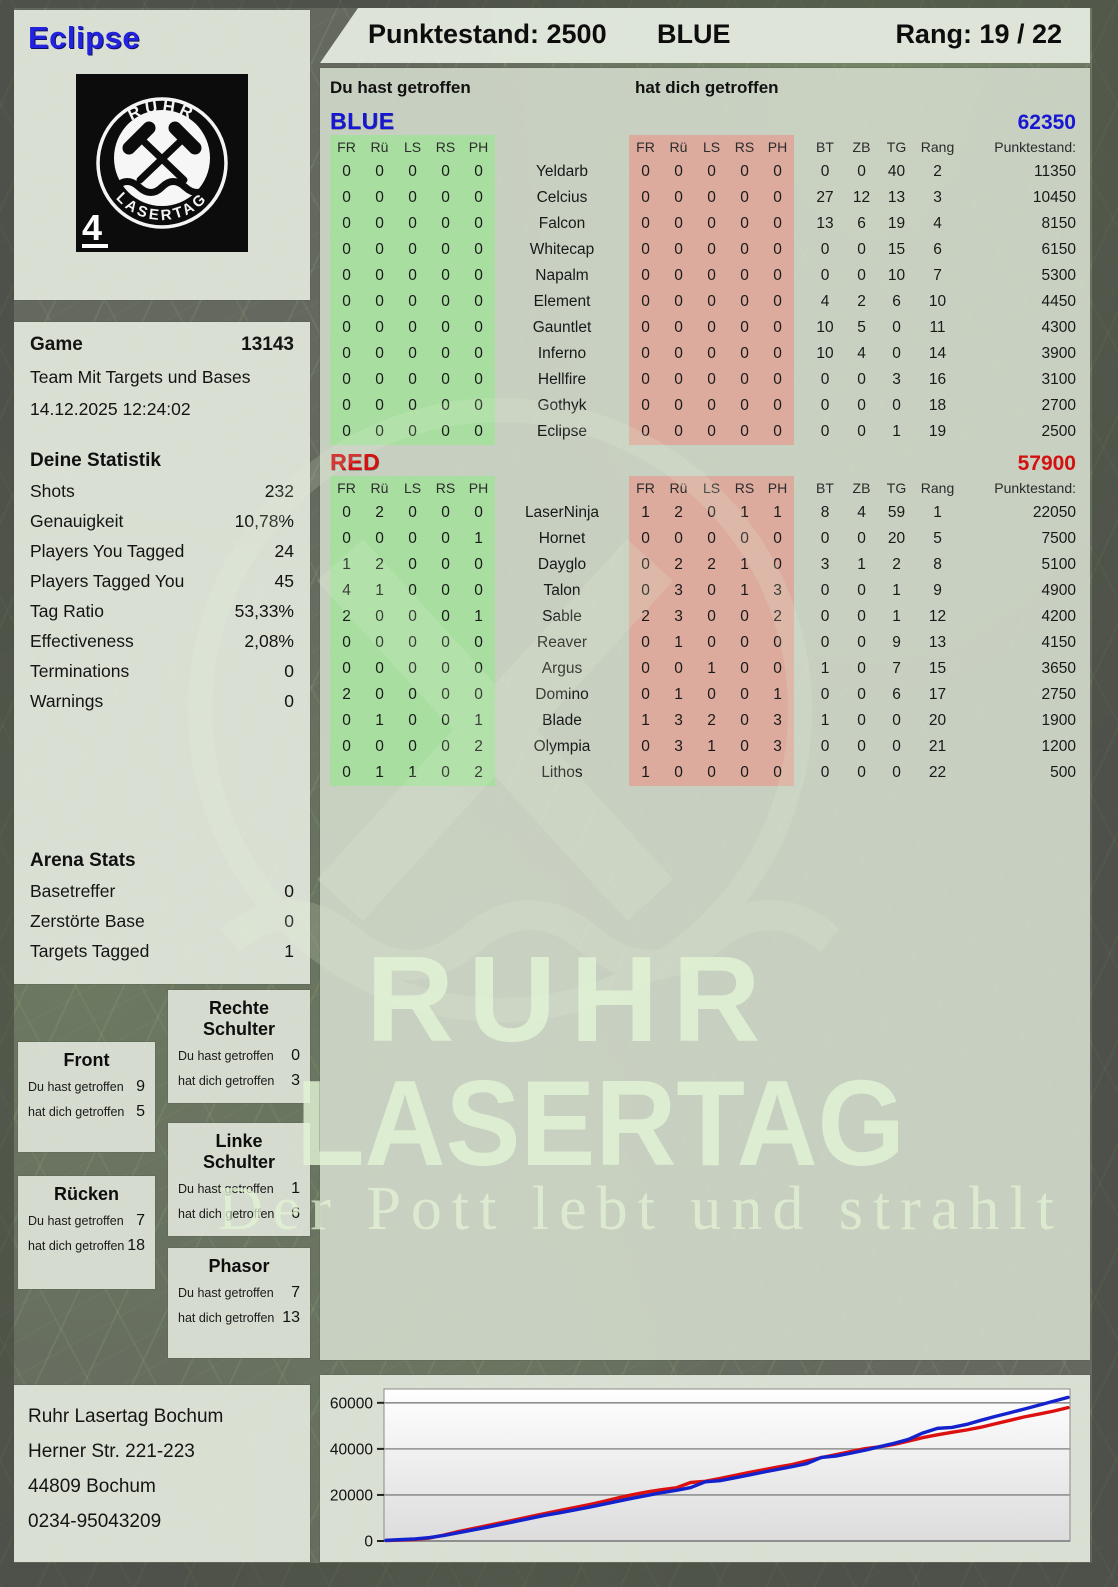 The width and height of the screenshot is (1118, 1587). Describe the element at coordinates (1035, 488) in the screenshot. I see `col-header: Punktestand:` at that location.